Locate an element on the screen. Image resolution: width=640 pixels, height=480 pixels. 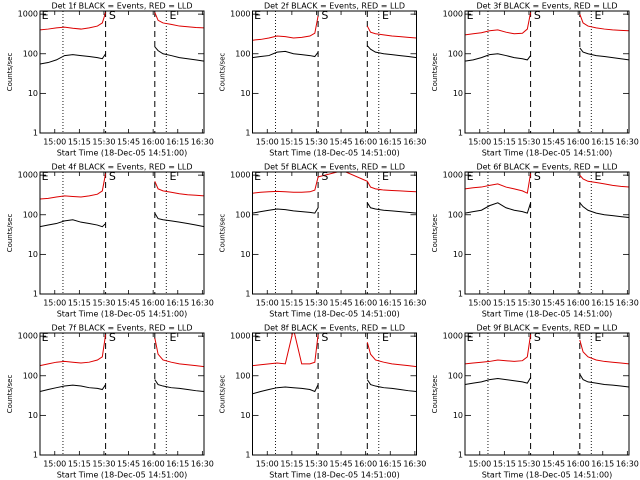
panel-title: Det 7f BLACK = Events, RED = LLD is located at coordinates (121, 328).